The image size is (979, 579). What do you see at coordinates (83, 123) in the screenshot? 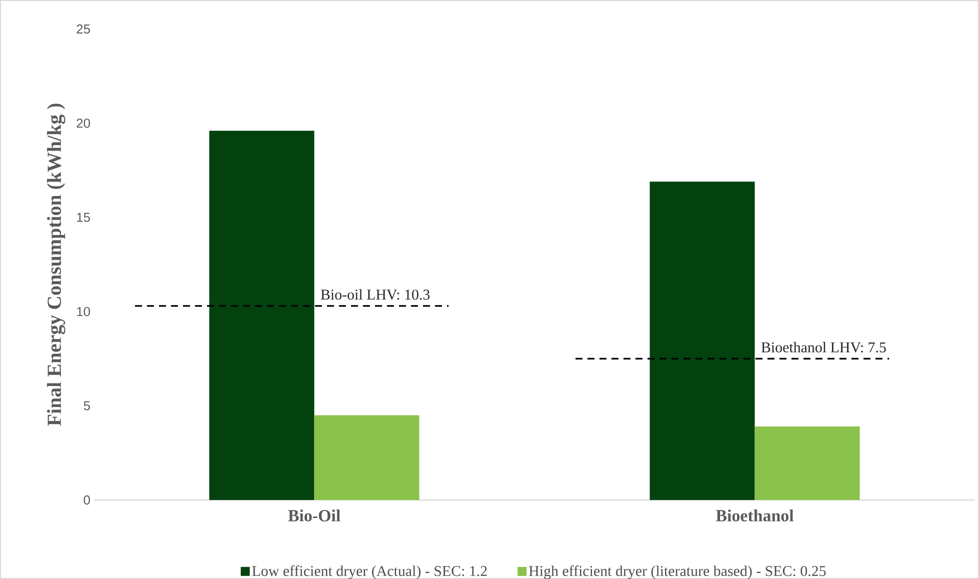
I see `y-tick-label: 20` at bounding box center [83, 123].